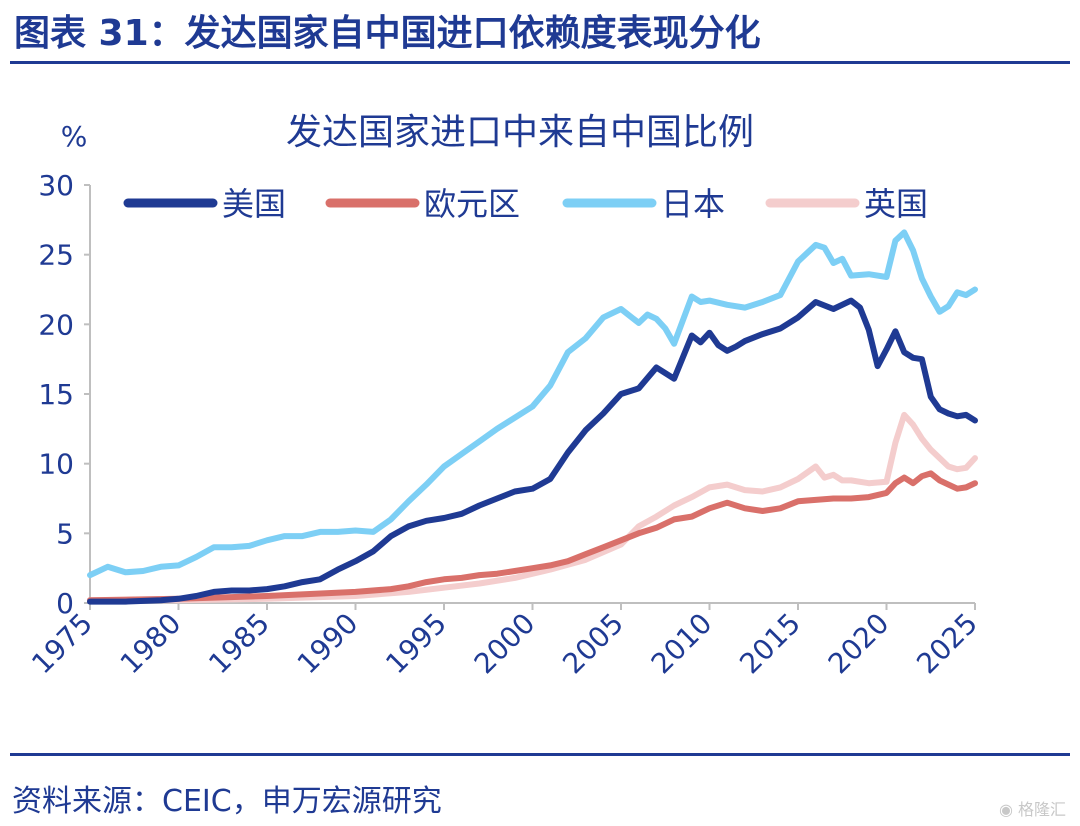  I want to click on watermark: ◉ 格隆汇, so click(1032, 809).